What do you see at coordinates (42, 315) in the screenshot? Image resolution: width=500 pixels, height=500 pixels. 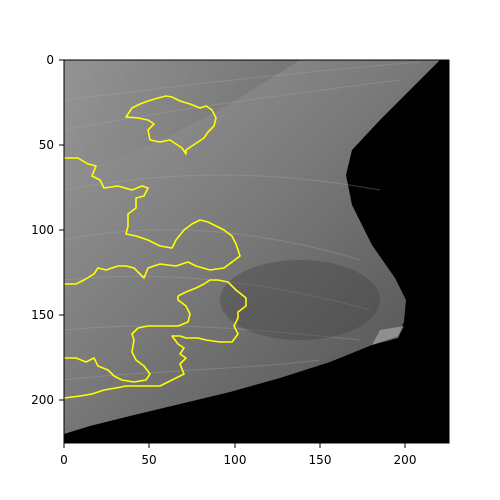 I see `y-tick-label: 150` at bounding box center [42, 315].